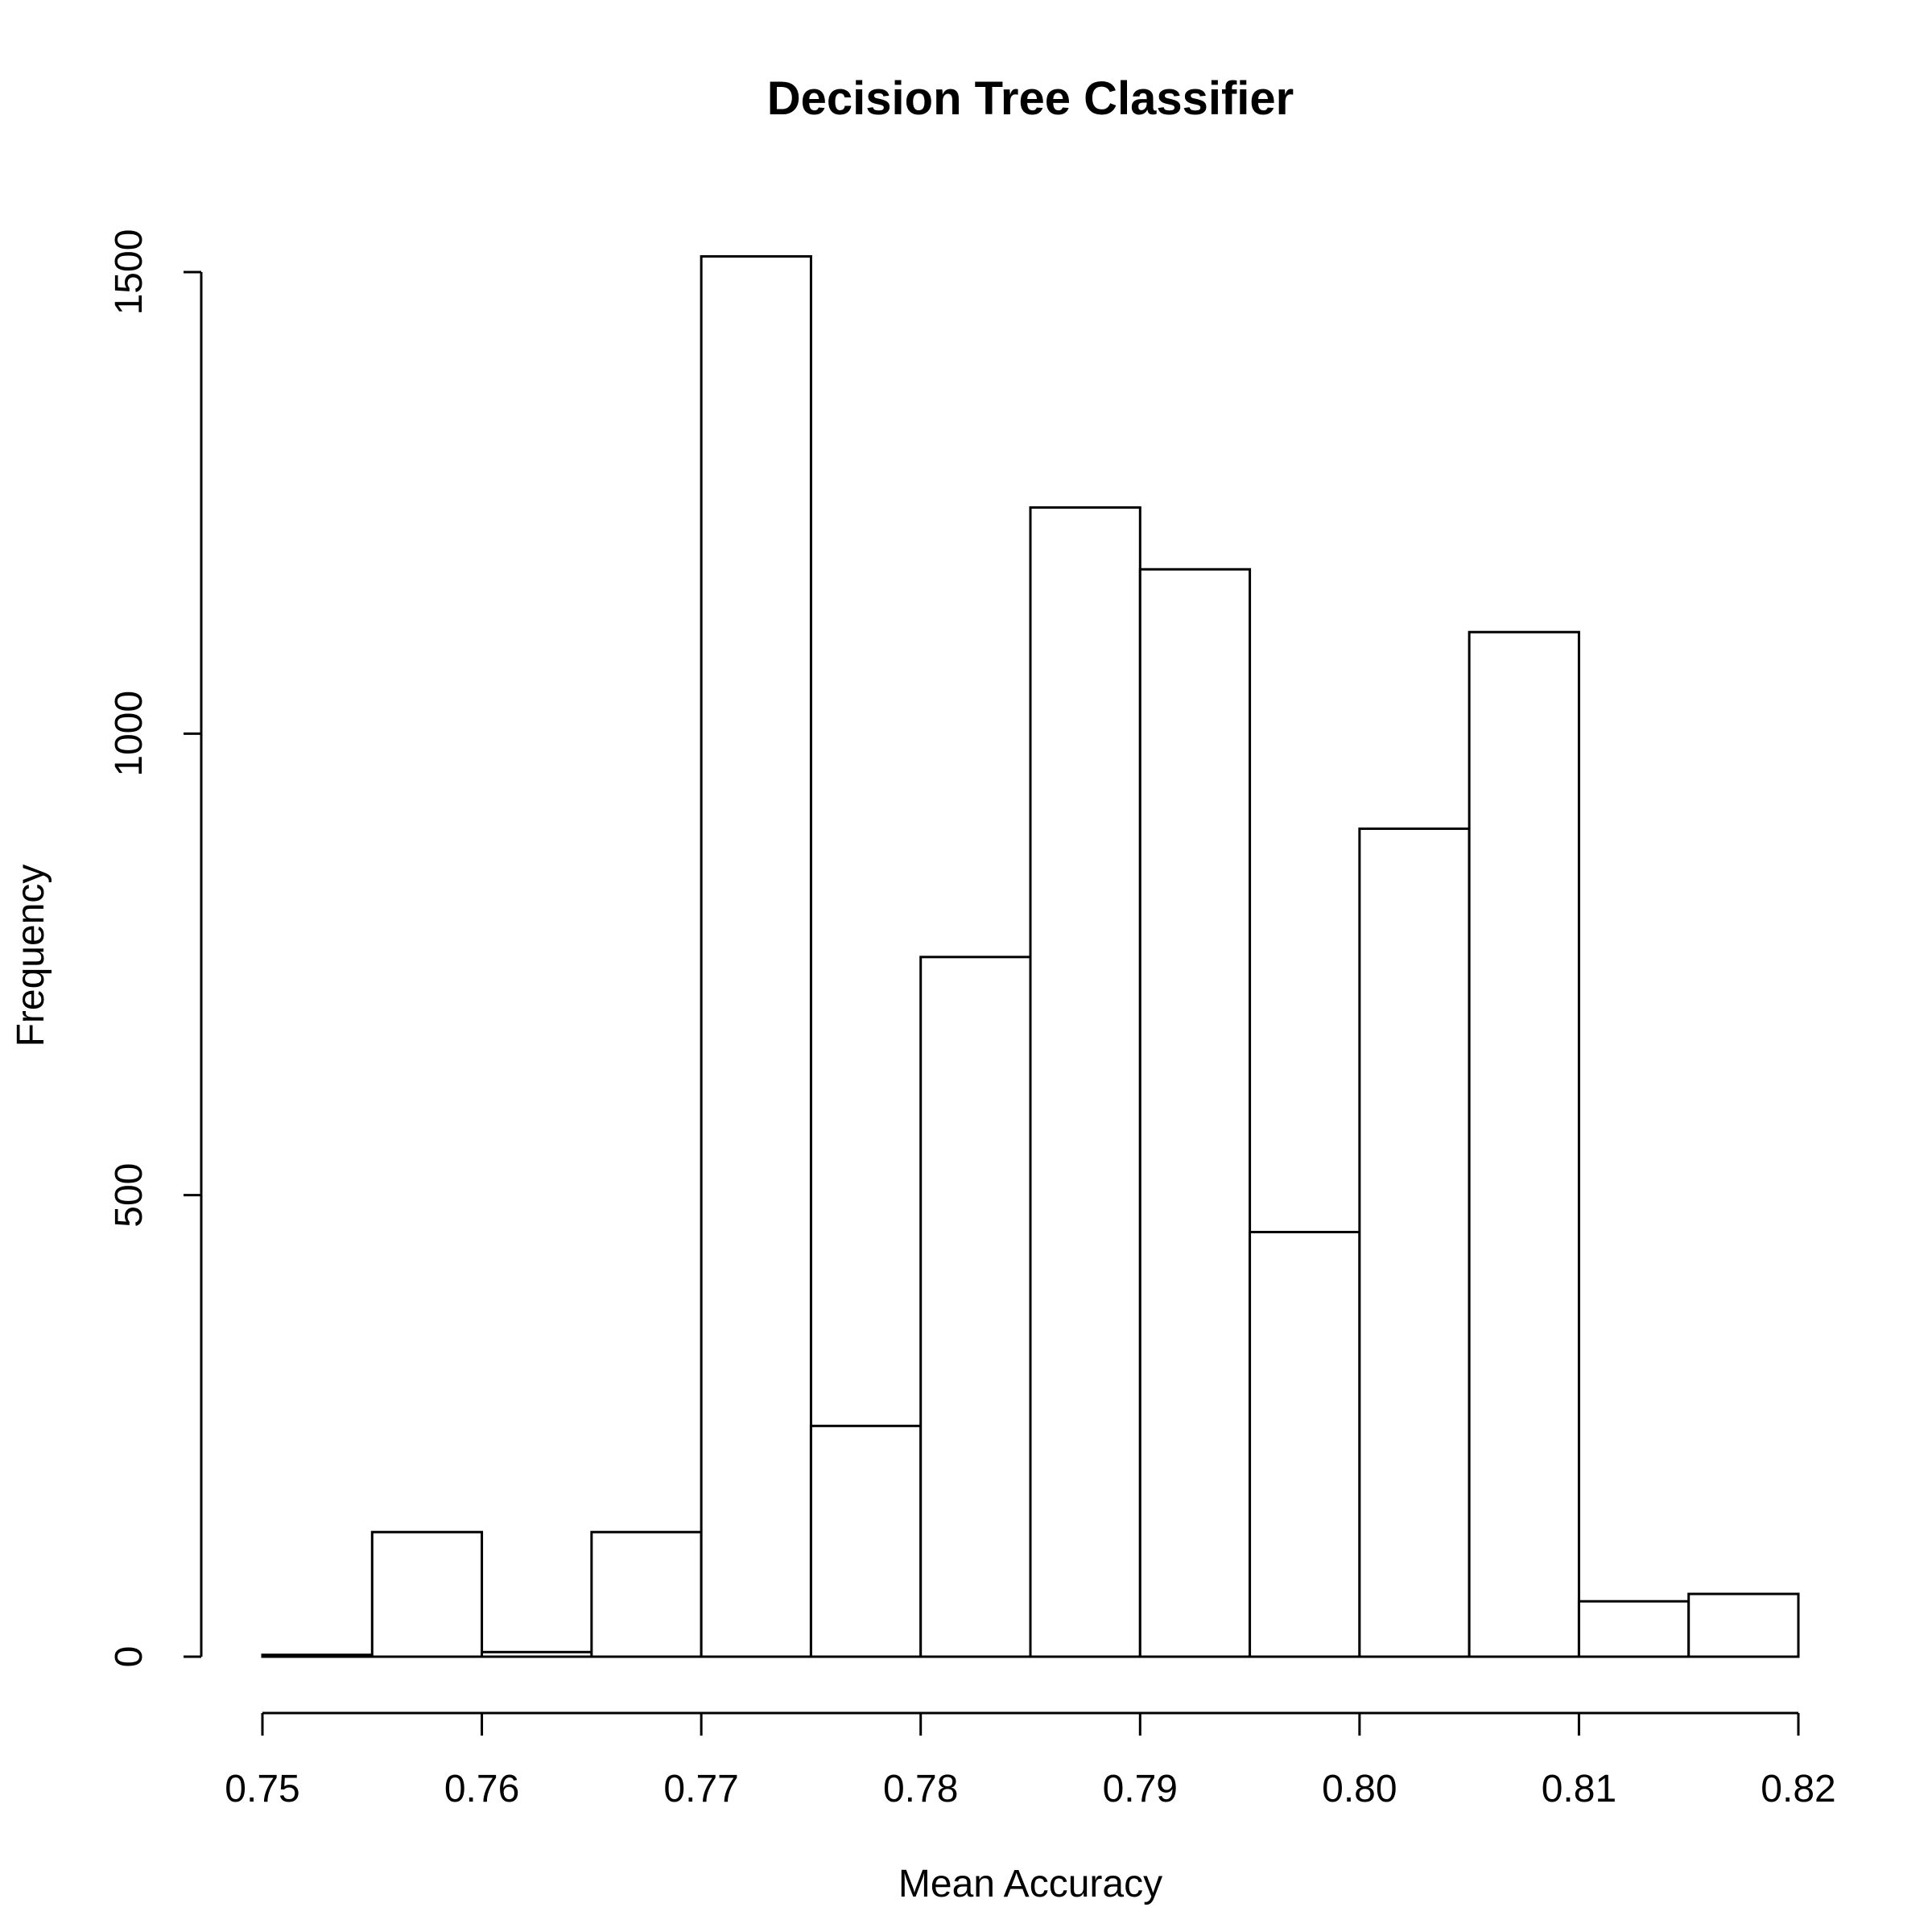  I want to click on x-axis: 0.75 0.76 0.77 0.78 0.79 0.80 0.81 0.82, so click(1030, 1760).